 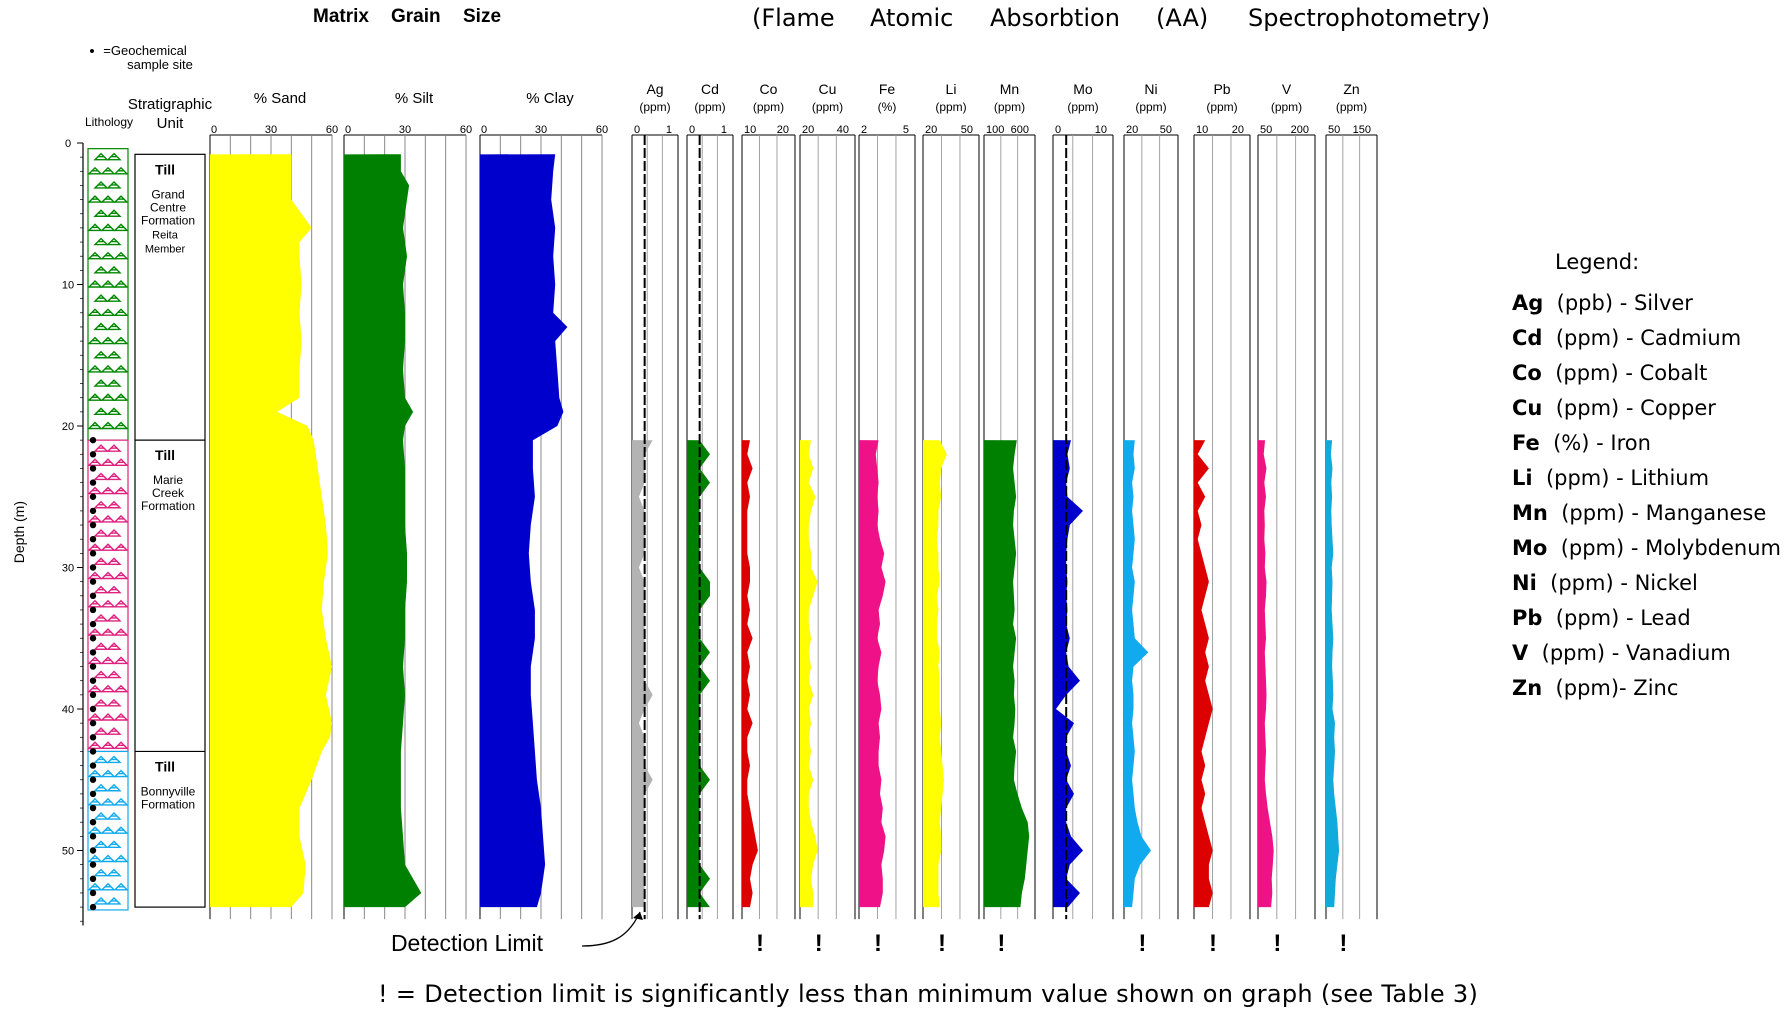 I want to click on lithology-zone, so click(x=108, y=830).